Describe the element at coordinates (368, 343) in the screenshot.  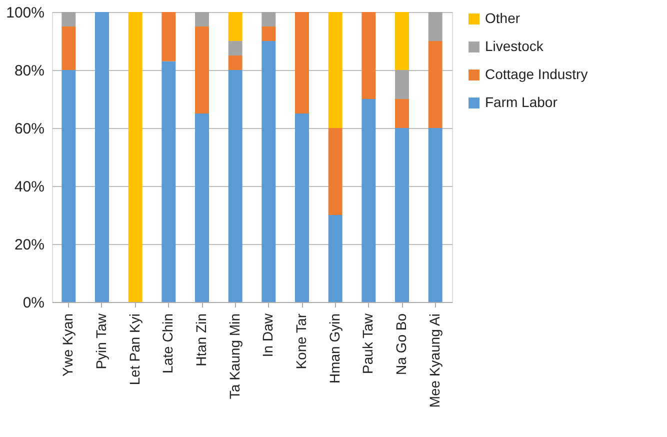
I see `x-tick-label: Pauk Taw` at that location.